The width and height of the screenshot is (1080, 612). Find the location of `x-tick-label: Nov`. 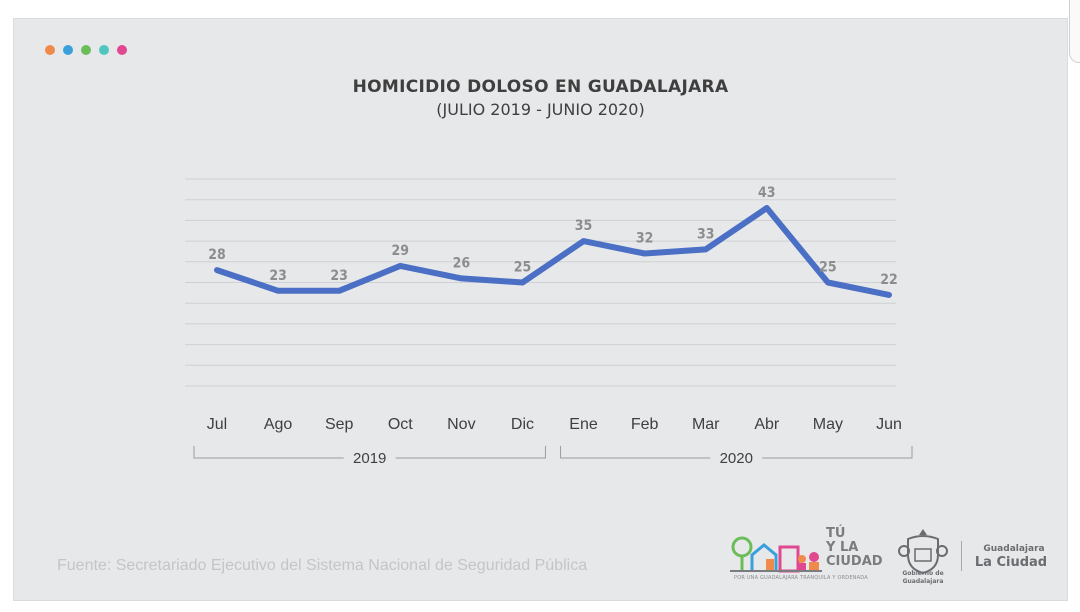

x-tick-label: Nov is located at coordinates (461, 424).